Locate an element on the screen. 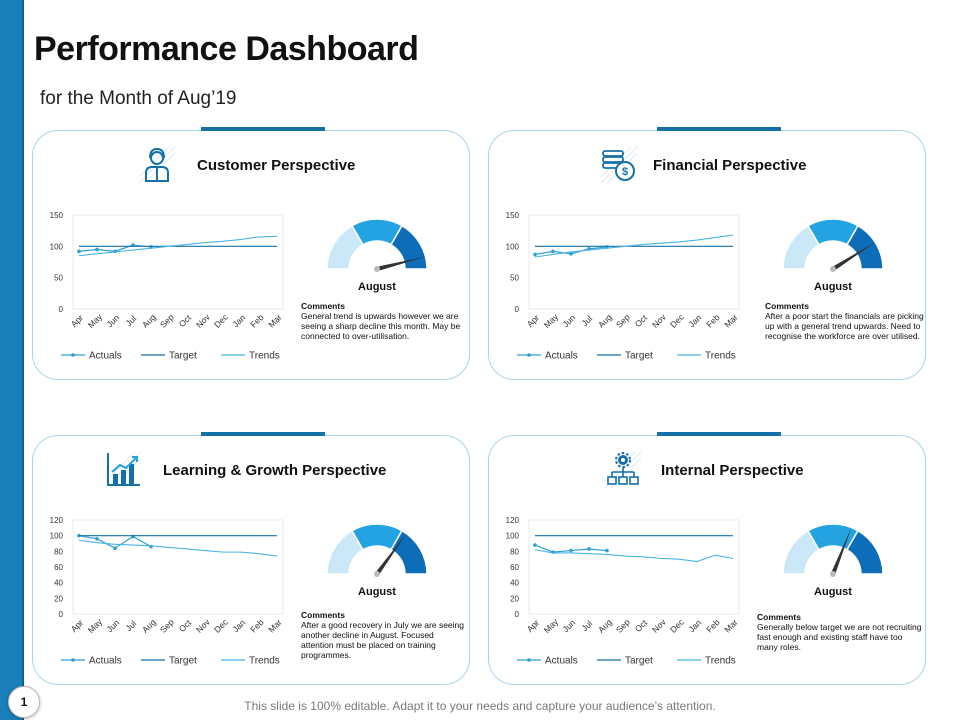  panel-title: Financial Perspective is located at coordinates (730, 165).